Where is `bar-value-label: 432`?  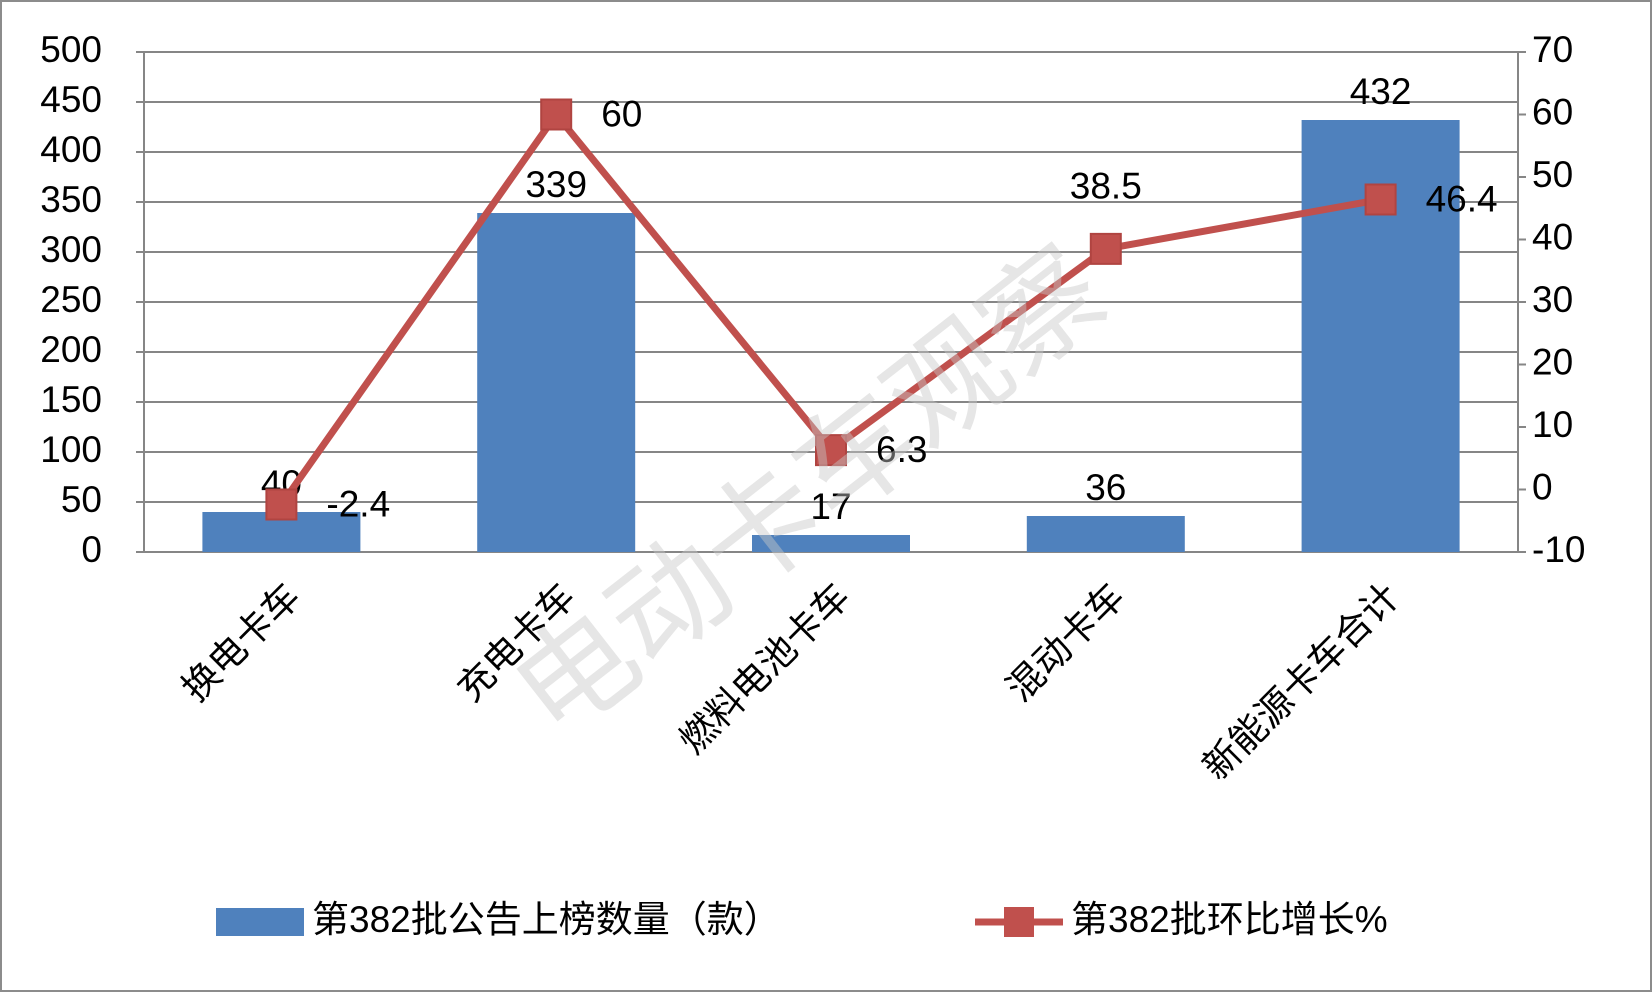 bar-value-label: 432 is located at coordinates (1381, 91).